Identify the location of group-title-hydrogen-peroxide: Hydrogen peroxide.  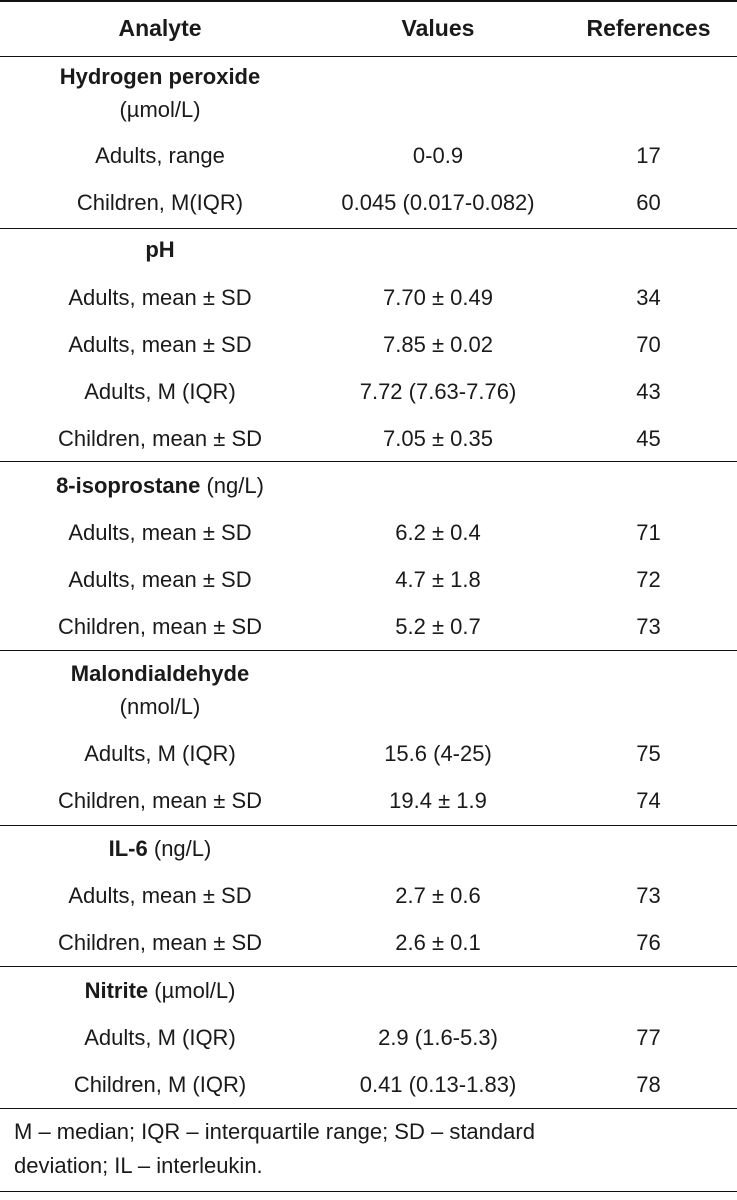
(160, 77).